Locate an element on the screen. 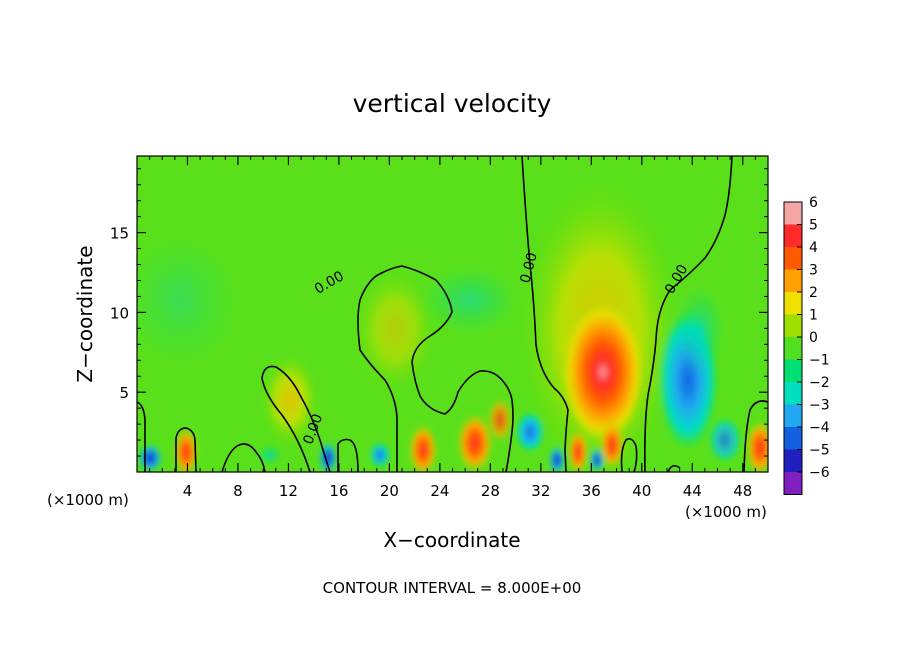  x-axis-unit-right: (×1000 m) is located at coordinates (726, 512).